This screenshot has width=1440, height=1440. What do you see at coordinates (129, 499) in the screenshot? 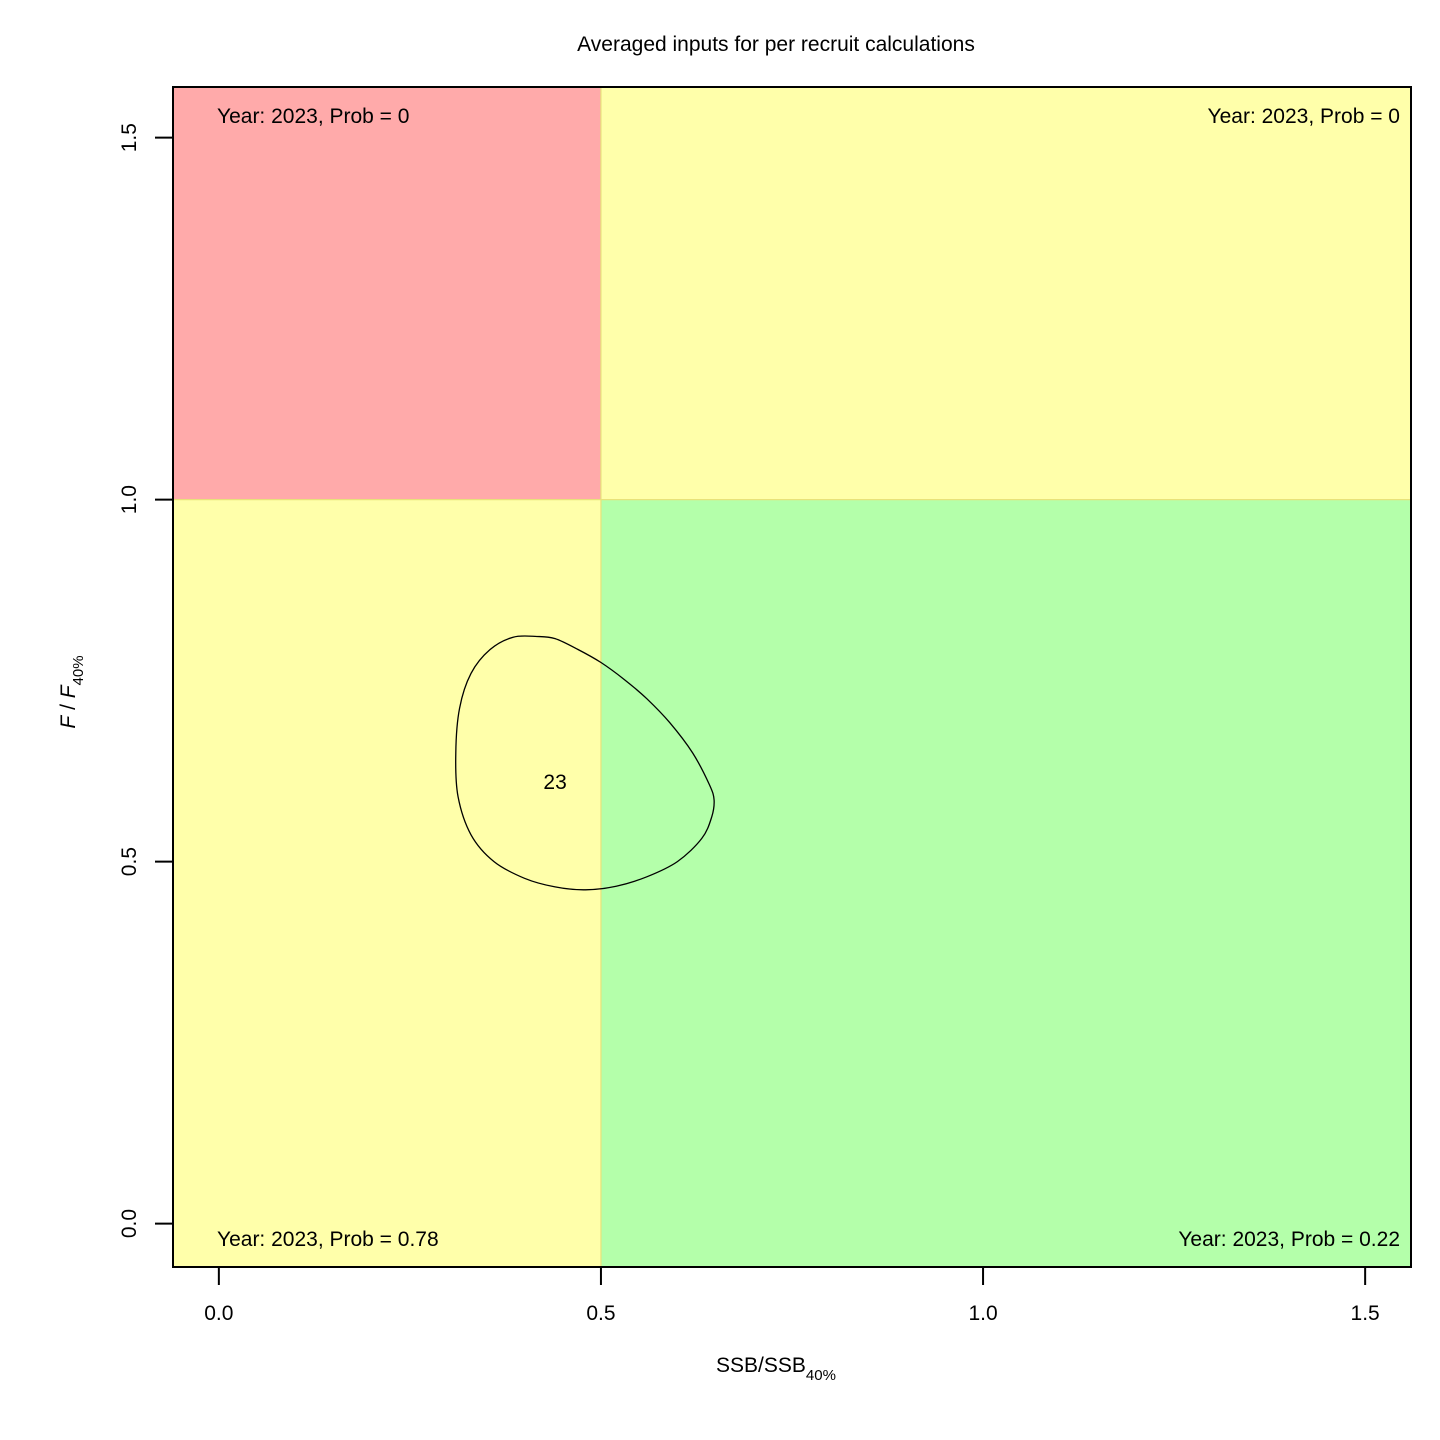
I see `y-tick-label: 1.0` at bounding box center [129, 499].